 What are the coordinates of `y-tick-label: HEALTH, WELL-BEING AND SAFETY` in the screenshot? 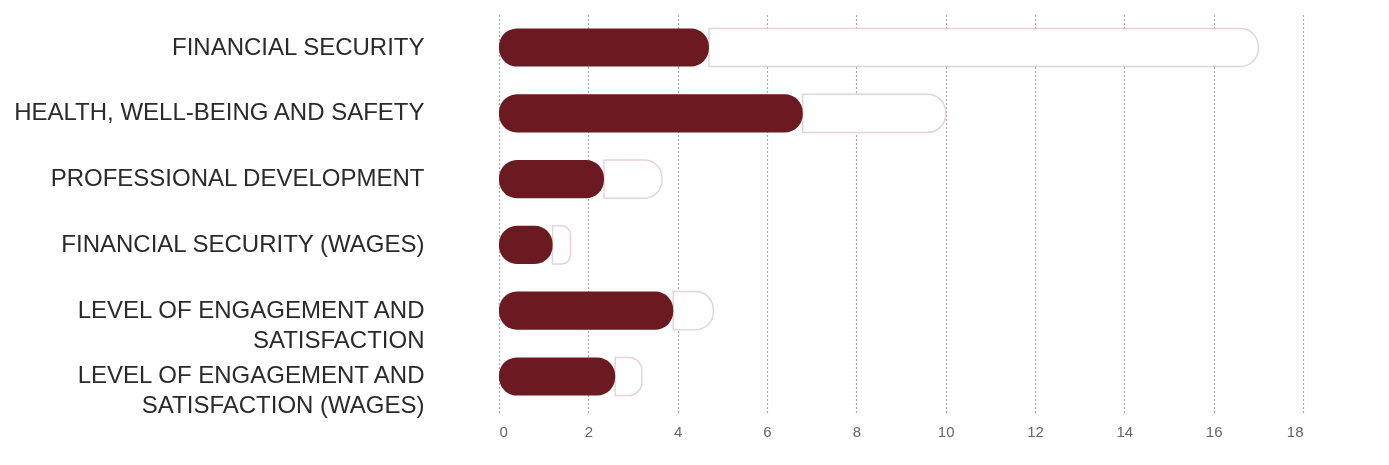 It's located at (219, 112).